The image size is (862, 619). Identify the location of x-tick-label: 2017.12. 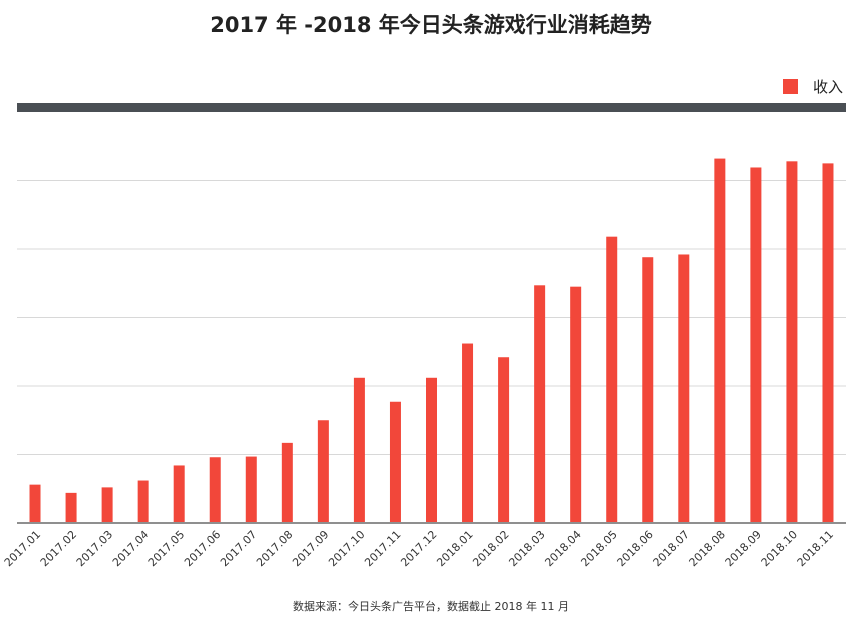
(418, 548).